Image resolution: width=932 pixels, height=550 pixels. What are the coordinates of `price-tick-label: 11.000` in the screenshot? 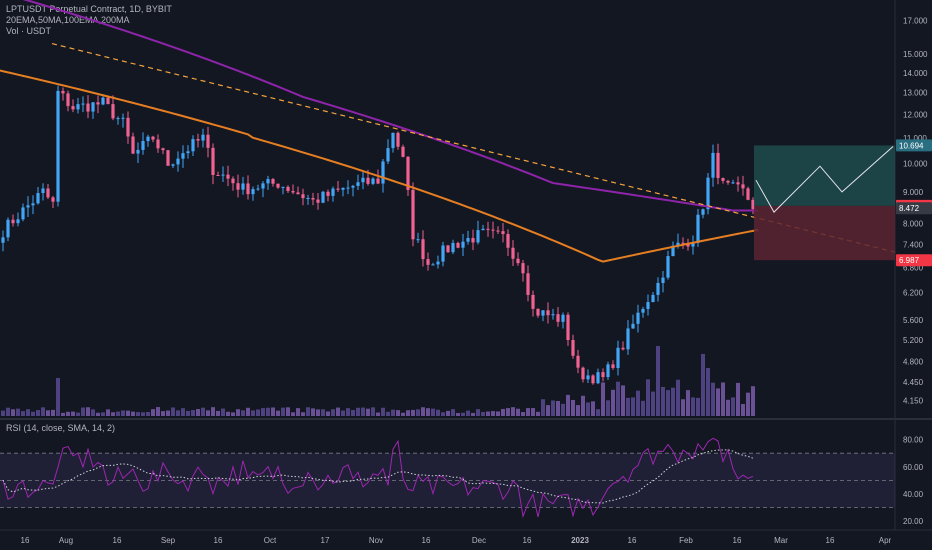 It's located at (915, 138).